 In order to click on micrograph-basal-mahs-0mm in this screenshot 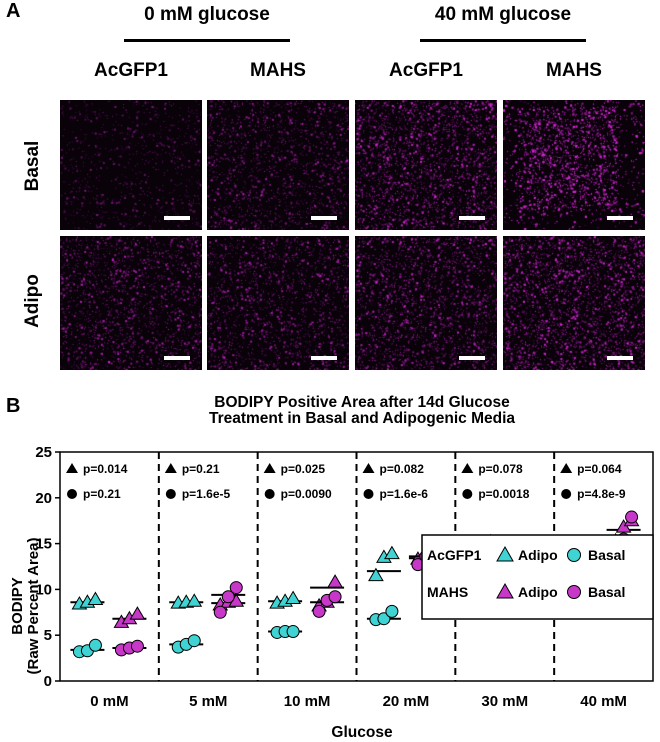, I will do `click(278, 165)`.